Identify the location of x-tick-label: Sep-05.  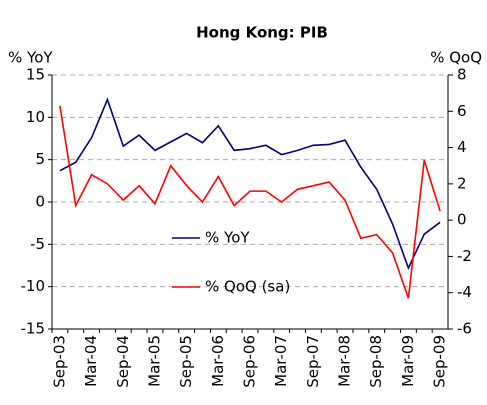
(186, 361).